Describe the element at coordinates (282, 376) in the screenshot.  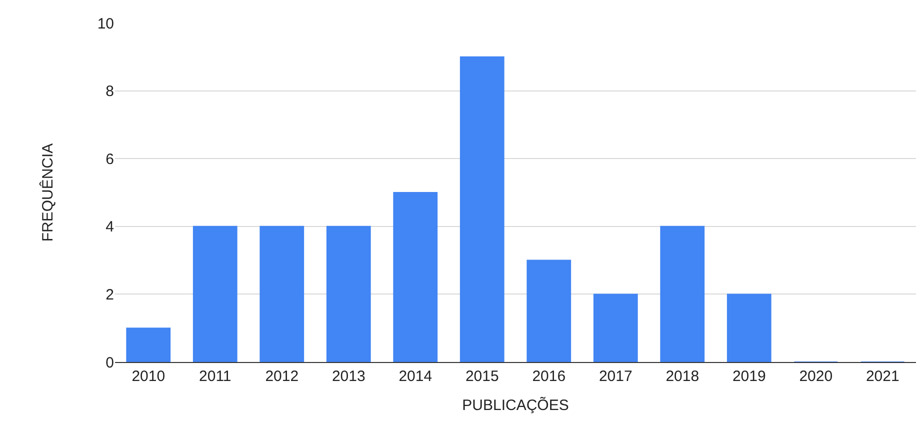
I see `x-tick-label: 2012` at that location.